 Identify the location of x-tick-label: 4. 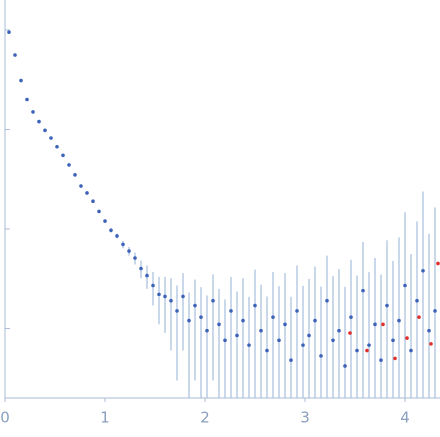
(405, 418).